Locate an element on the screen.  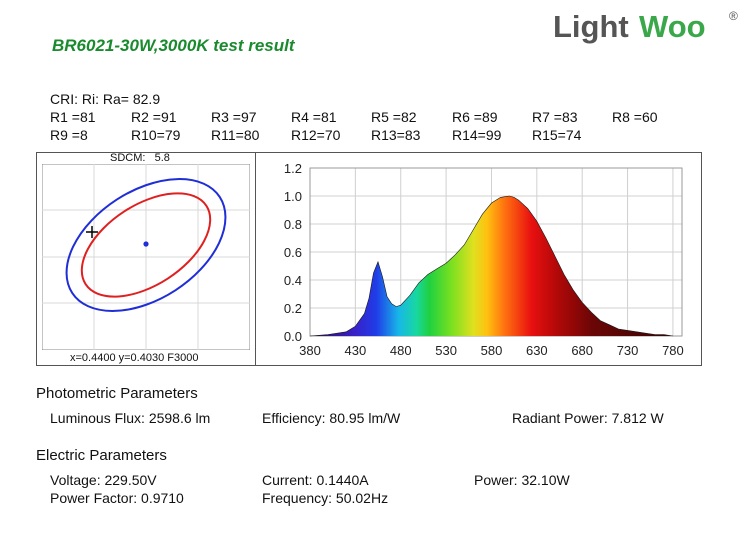
x-tick-labels: 380 430 480 530 580 630 680 730 780 is located at coordinates (491, 350).